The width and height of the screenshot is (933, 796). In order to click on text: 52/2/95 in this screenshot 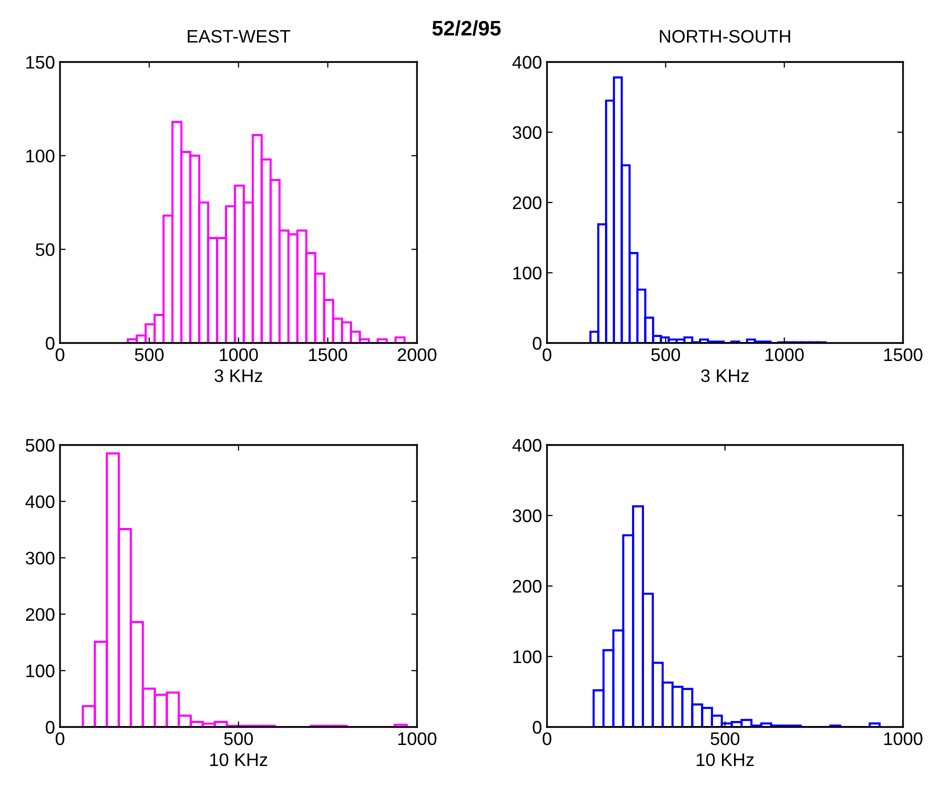, I will do `click(466, 28)`.